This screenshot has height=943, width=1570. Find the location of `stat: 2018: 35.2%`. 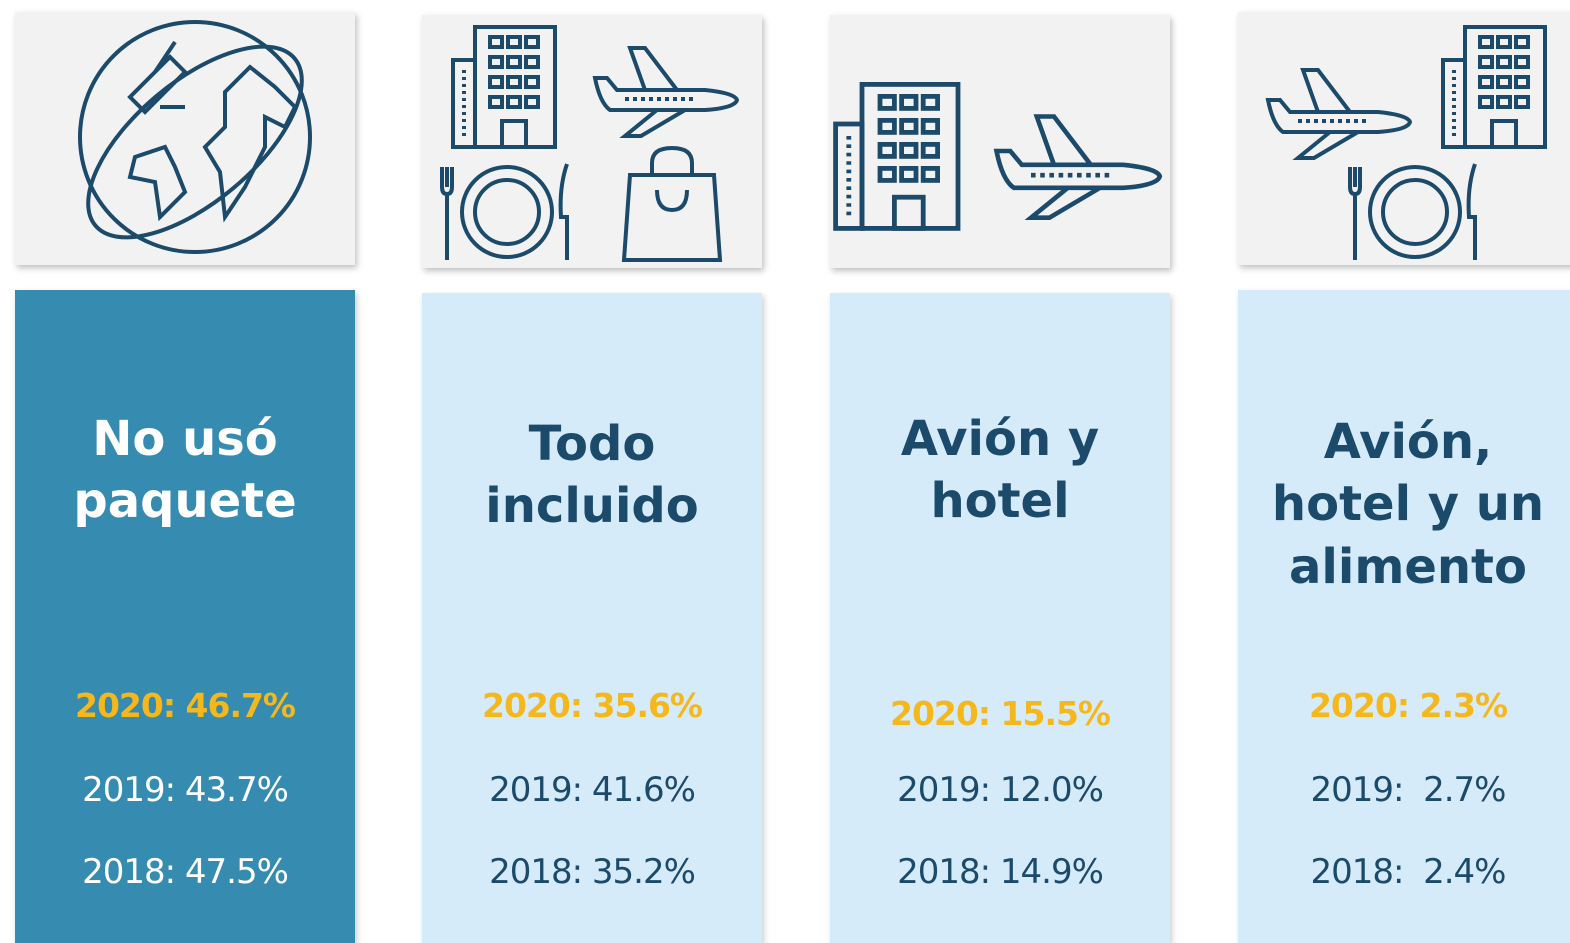

stat: 2018: 35.2% is located at coordinates (592, 872).